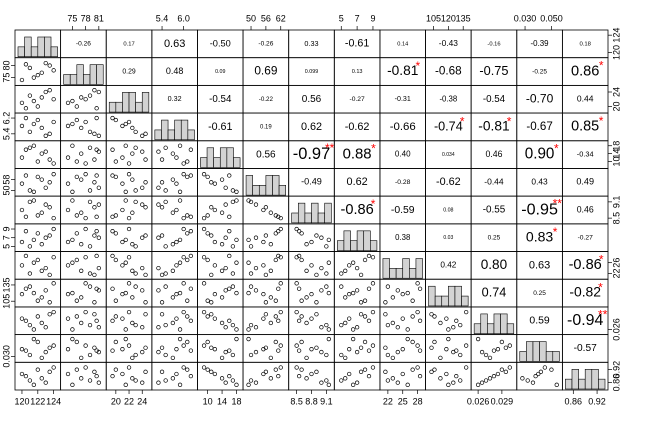 Image resolution: width=655 pixels, height=423 pixels. Describe the element at coordinates (175, 71) in the screenshot. I see `correlation-value: 0.48` at that location.